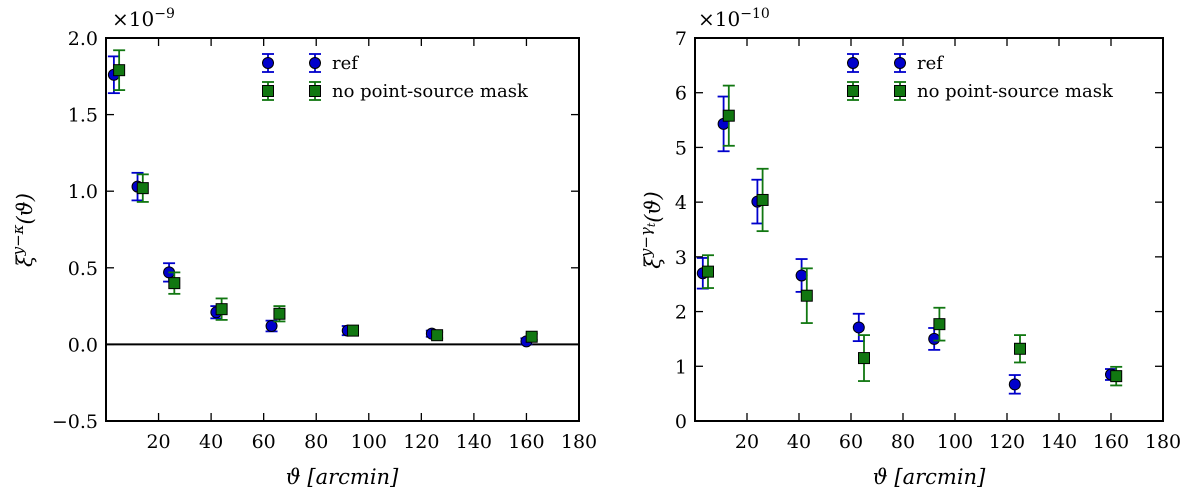  Describe the element at coordinates (158, 442) in the screenshot. I see `left-x-tick-label: 20` at that location.